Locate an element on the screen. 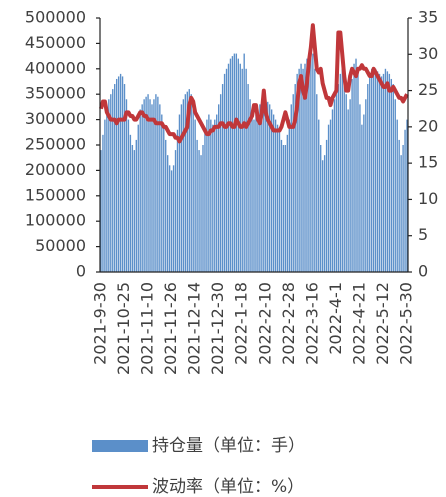 The height and width of the screenshot is (497, 446). y2-tick-label: 10 is located at coordinates (428, 198).